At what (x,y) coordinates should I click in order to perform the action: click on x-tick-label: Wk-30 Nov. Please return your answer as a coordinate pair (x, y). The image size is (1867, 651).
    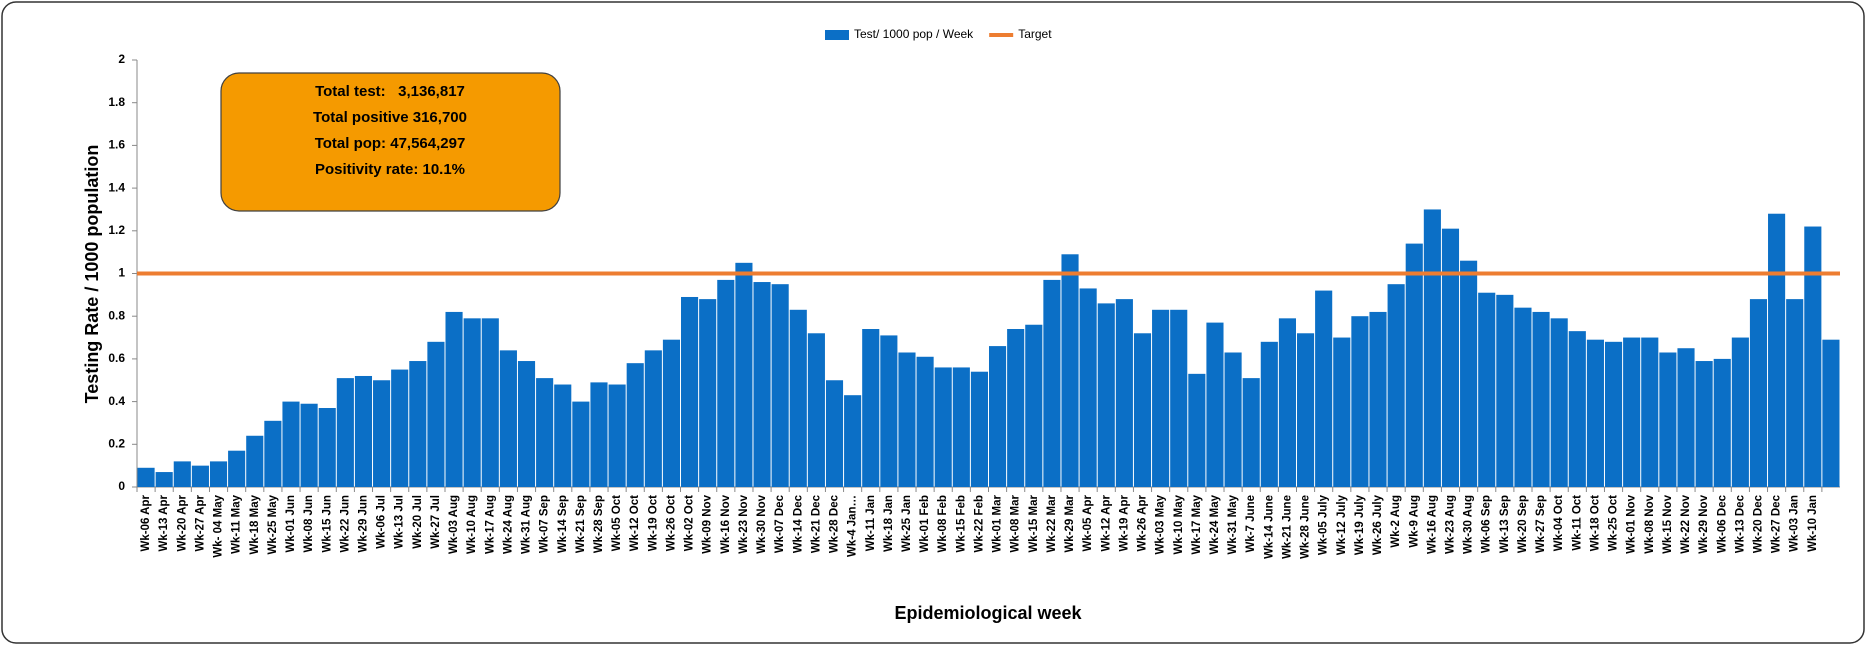
    Looking at the image, I should click on (762, 523).